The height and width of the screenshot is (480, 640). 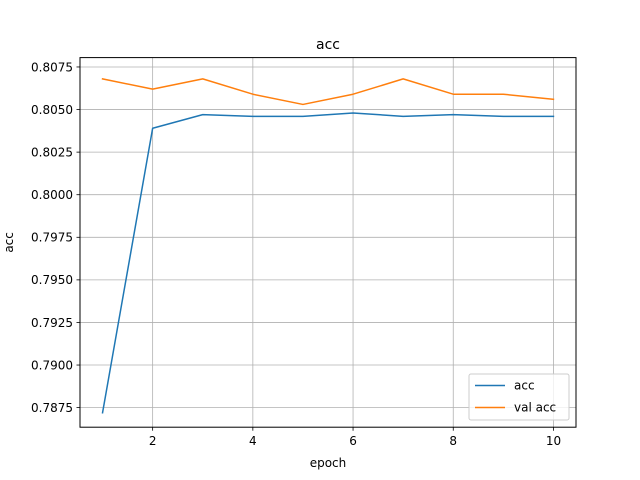 What do you see at coordinates (553, 441) in the screenshot?
I see `x-tick-label: 10` at bounding box center [553, 441].